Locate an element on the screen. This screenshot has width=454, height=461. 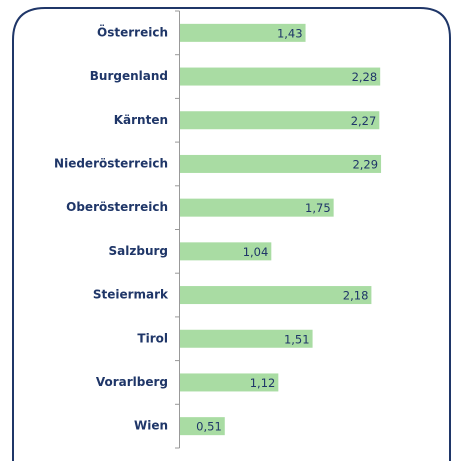
value-label: 2,18 is located at coordinates (356, 296).